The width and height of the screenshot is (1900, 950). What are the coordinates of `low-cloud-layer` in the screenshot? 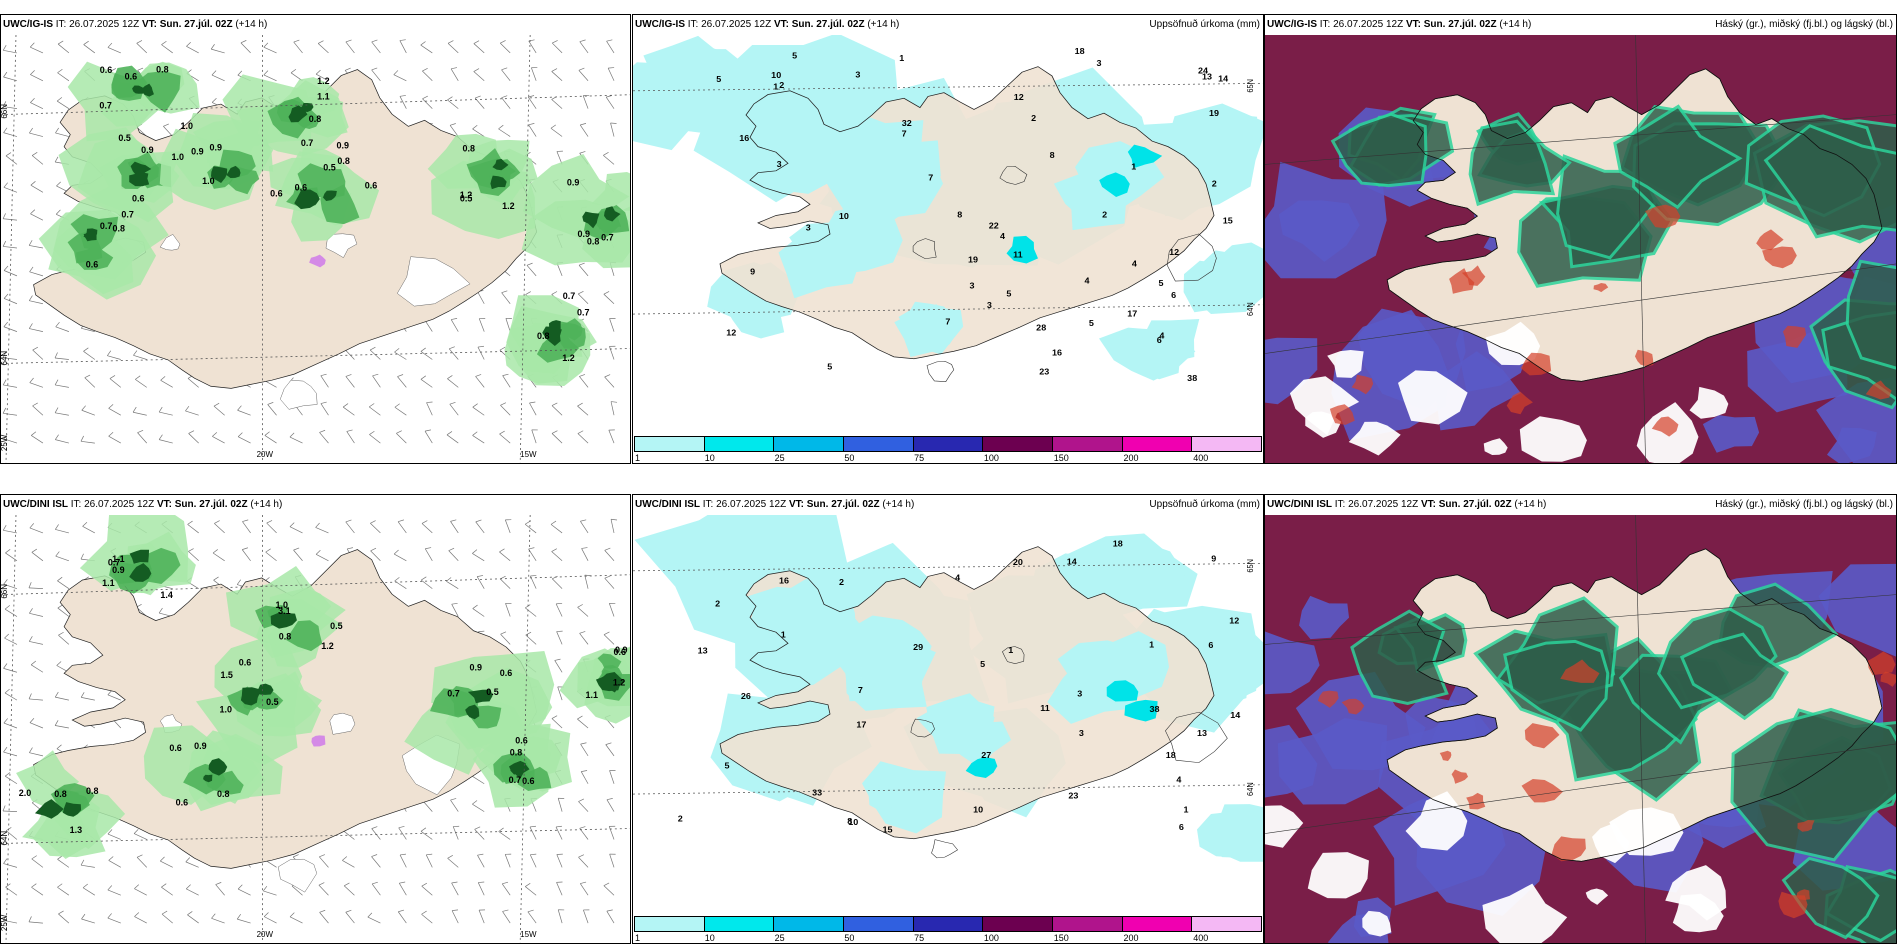 It's located at (1613, 257).